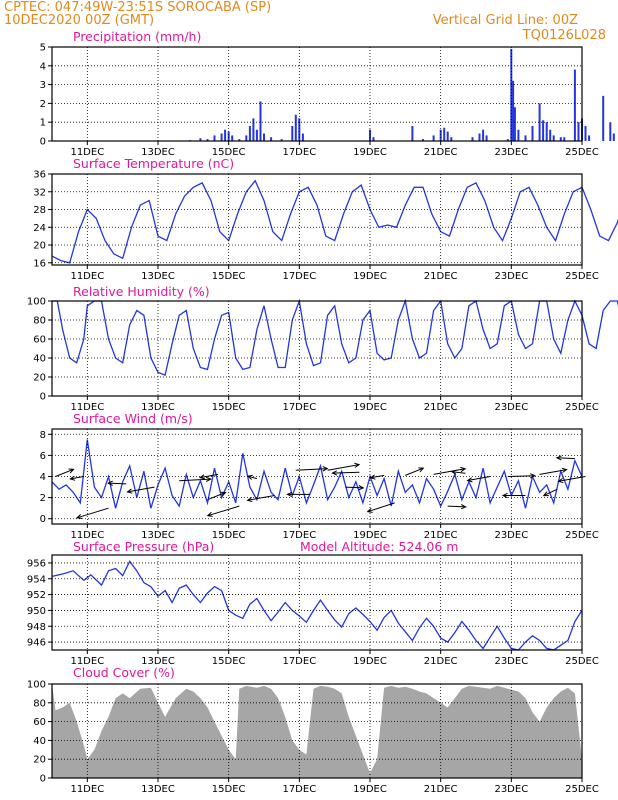 The height and width of the screenshot is (800, 618). I want to click on humidity-ytick-label-2: 40, so click(39, 359).